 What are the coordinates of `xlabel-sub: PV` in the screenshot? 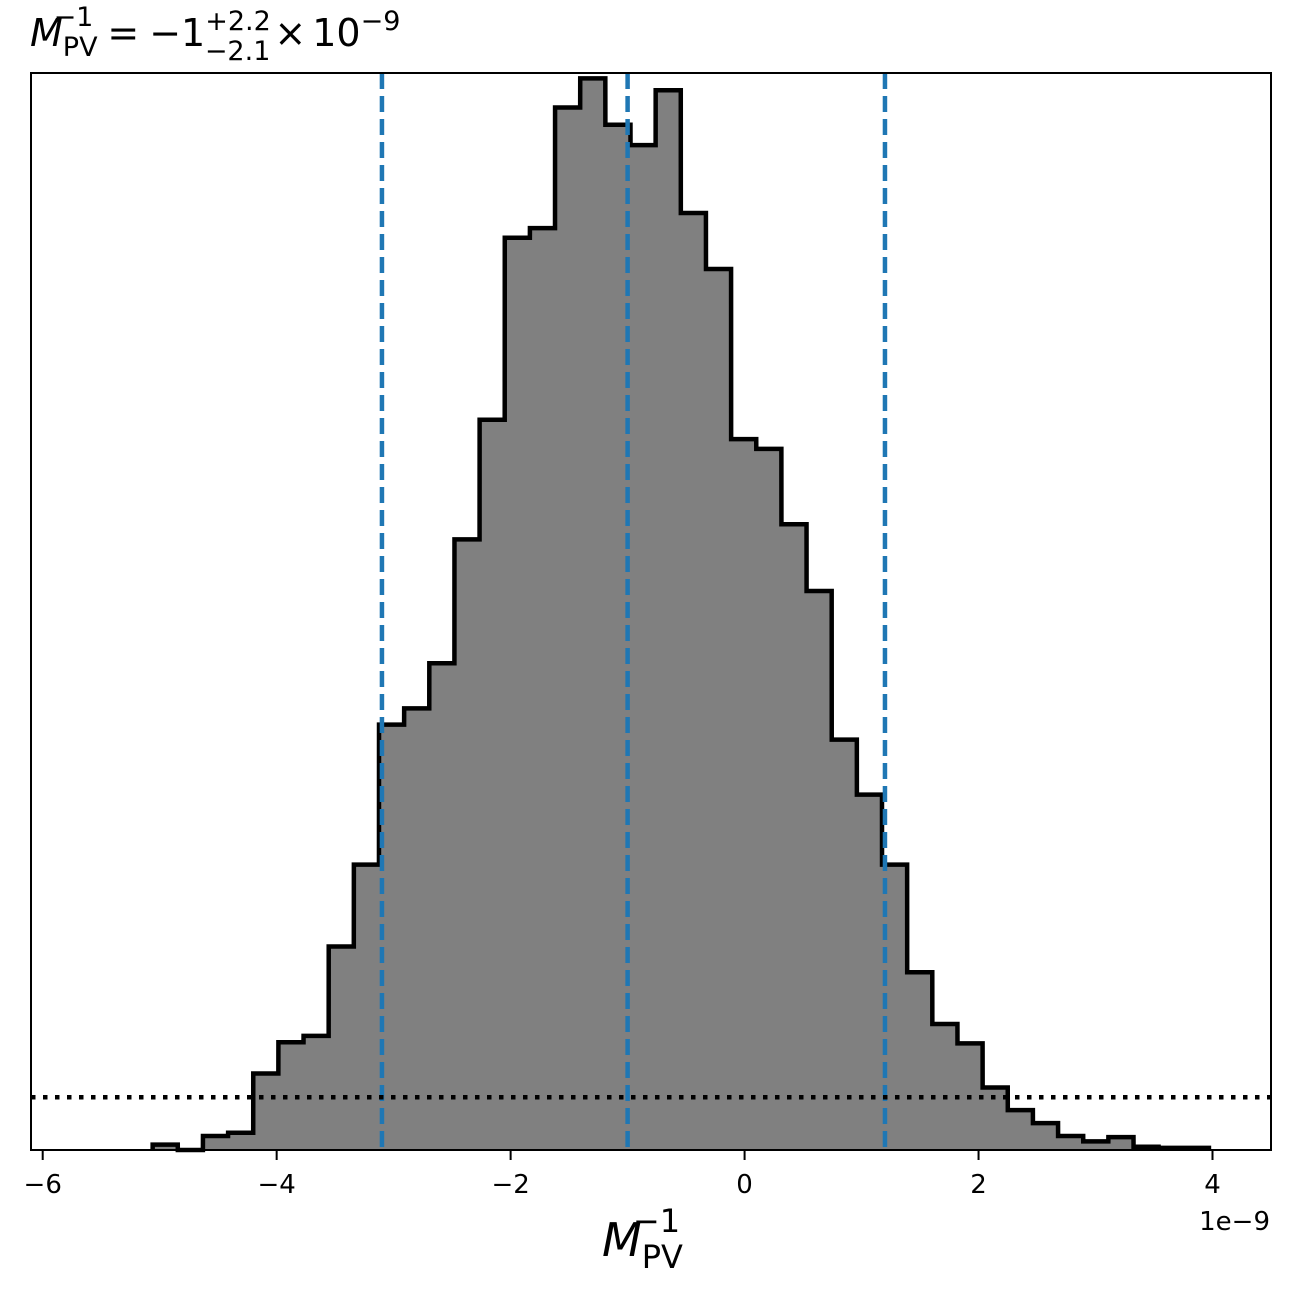 It's located at (662, 1257).